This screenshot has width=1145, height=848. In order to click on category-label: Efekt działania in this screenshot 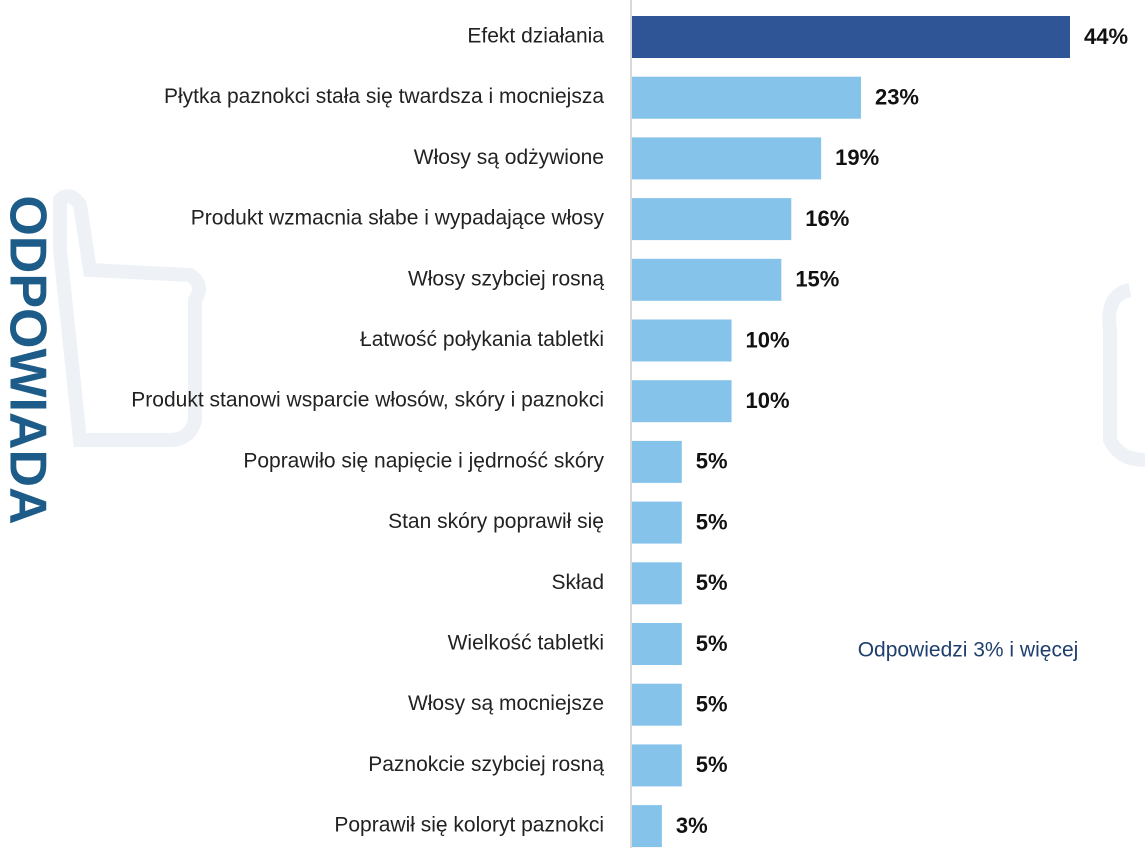, I will do `click(535, 36)`.